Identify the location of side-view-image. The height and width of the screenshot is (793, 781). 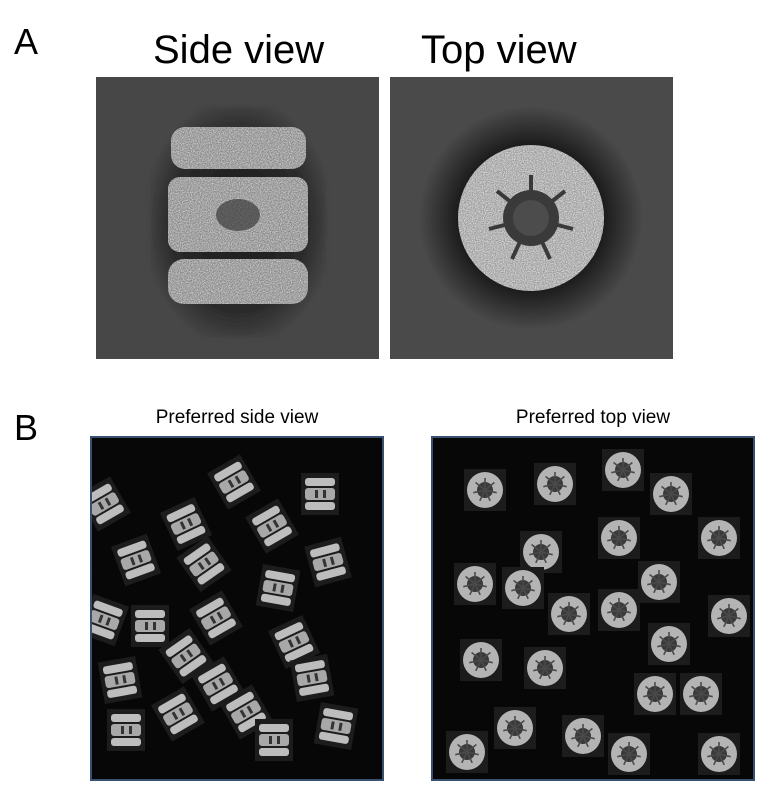
(237, 218).